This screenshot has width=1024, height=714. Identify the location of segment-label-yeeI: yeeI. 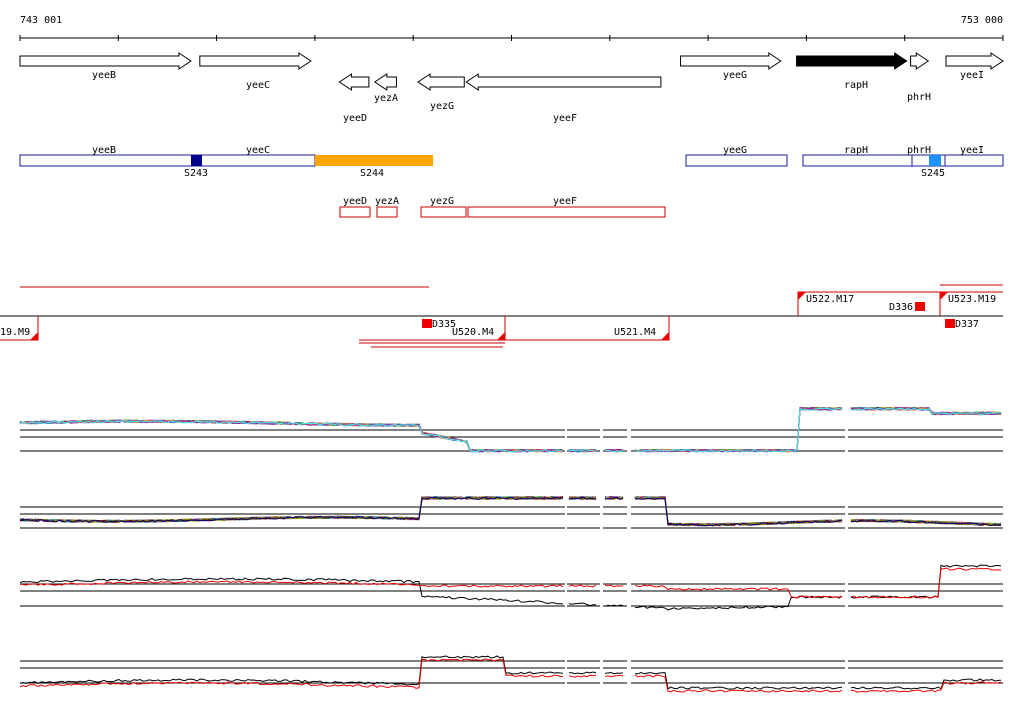
(972, 150).